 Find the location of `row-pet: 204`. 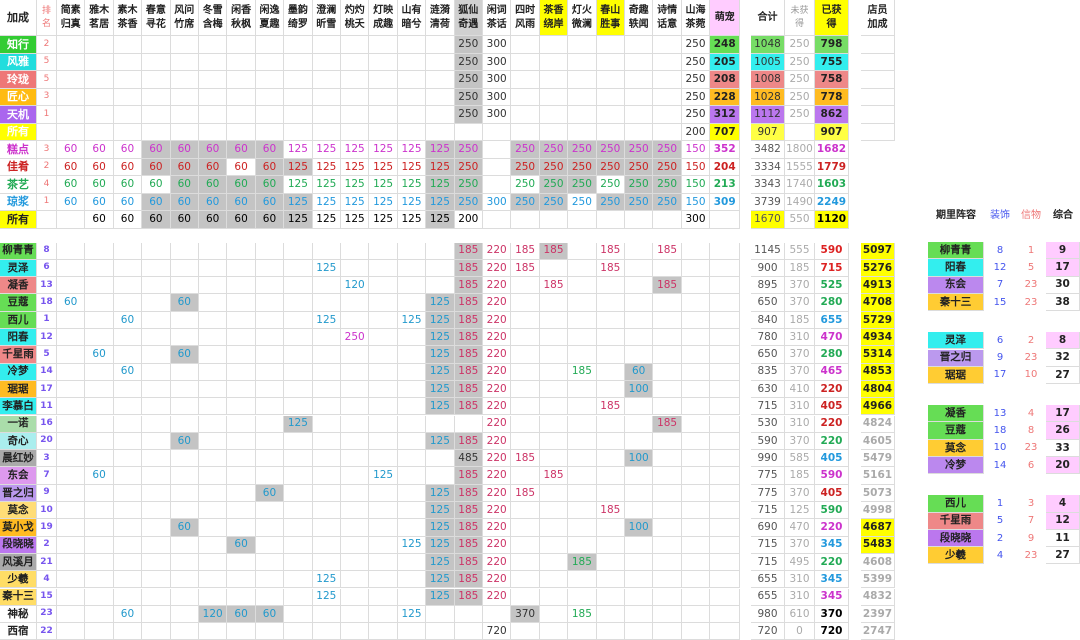

row-pet: 204 is located at coordinates (725, 167).